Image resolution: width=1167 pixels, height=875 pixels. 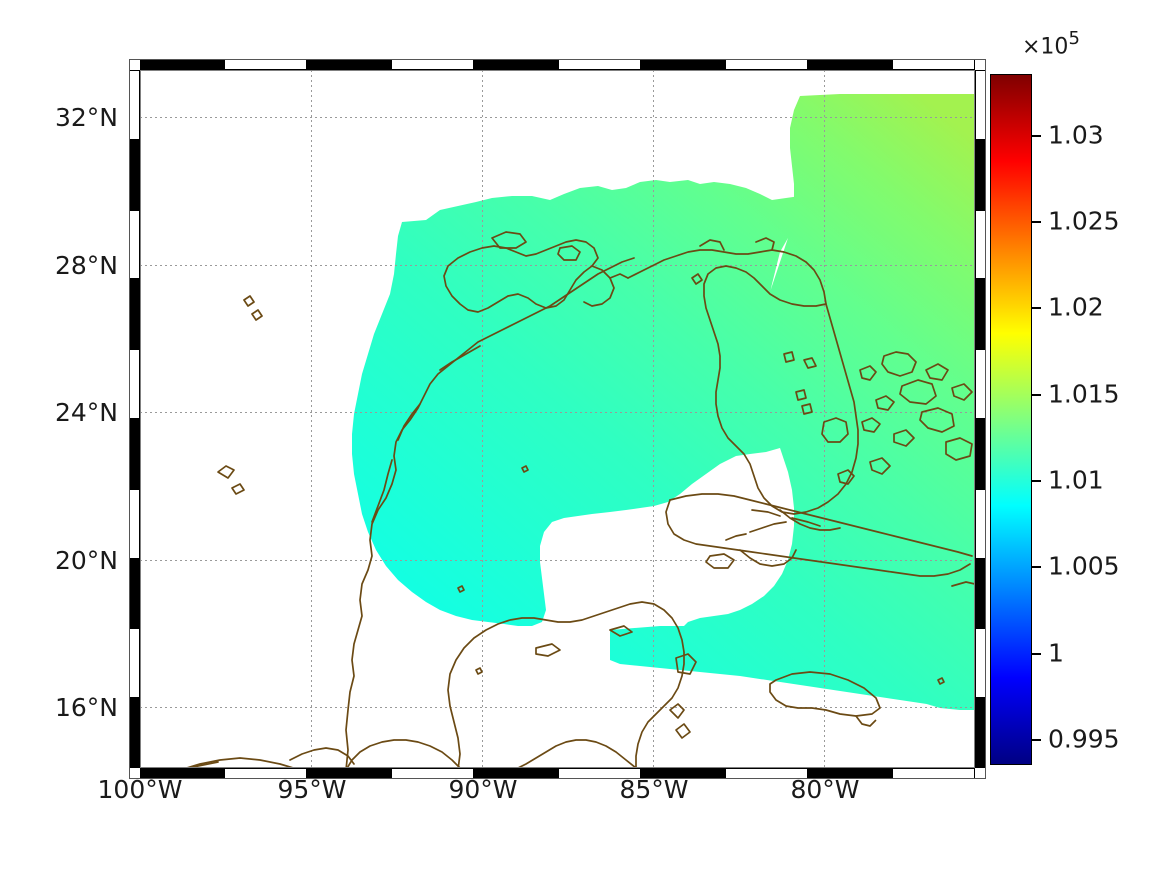 I want to click on colorbar: 1.03 1.025 1.02 1.015 1.01 1.005 1 0.995, so click(x=1055, y=419).